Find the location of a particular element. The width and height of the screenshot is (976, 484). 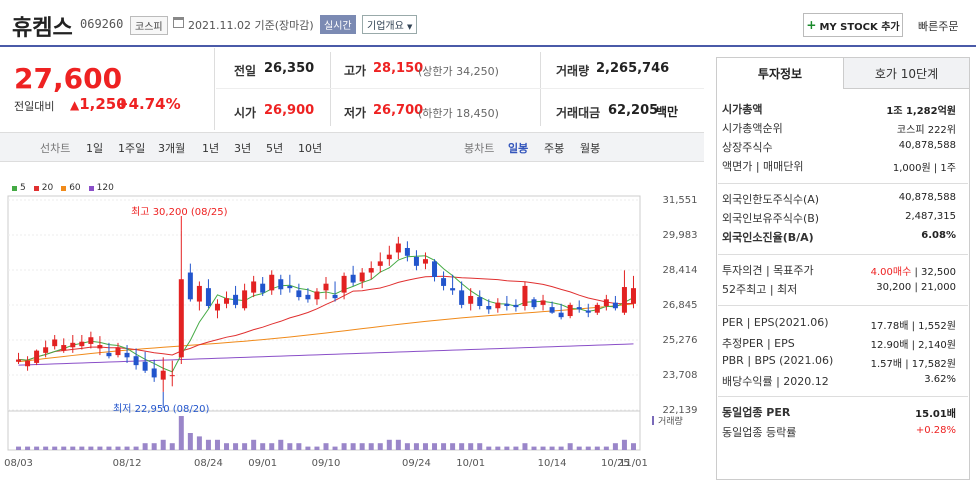

header-divider is located at coordinates (488, 46).